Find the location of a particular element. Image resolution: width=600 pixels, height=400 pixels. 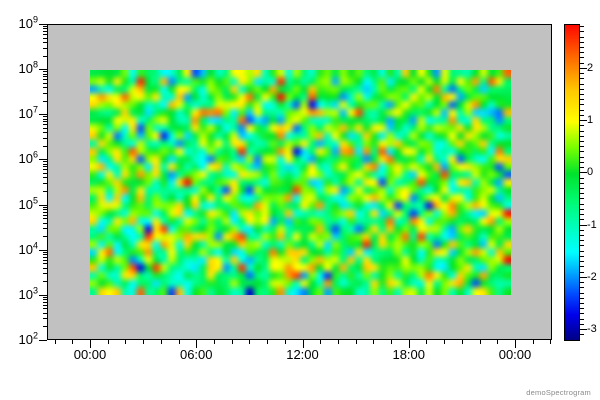

colorbar is located at coordinates (572, 182).